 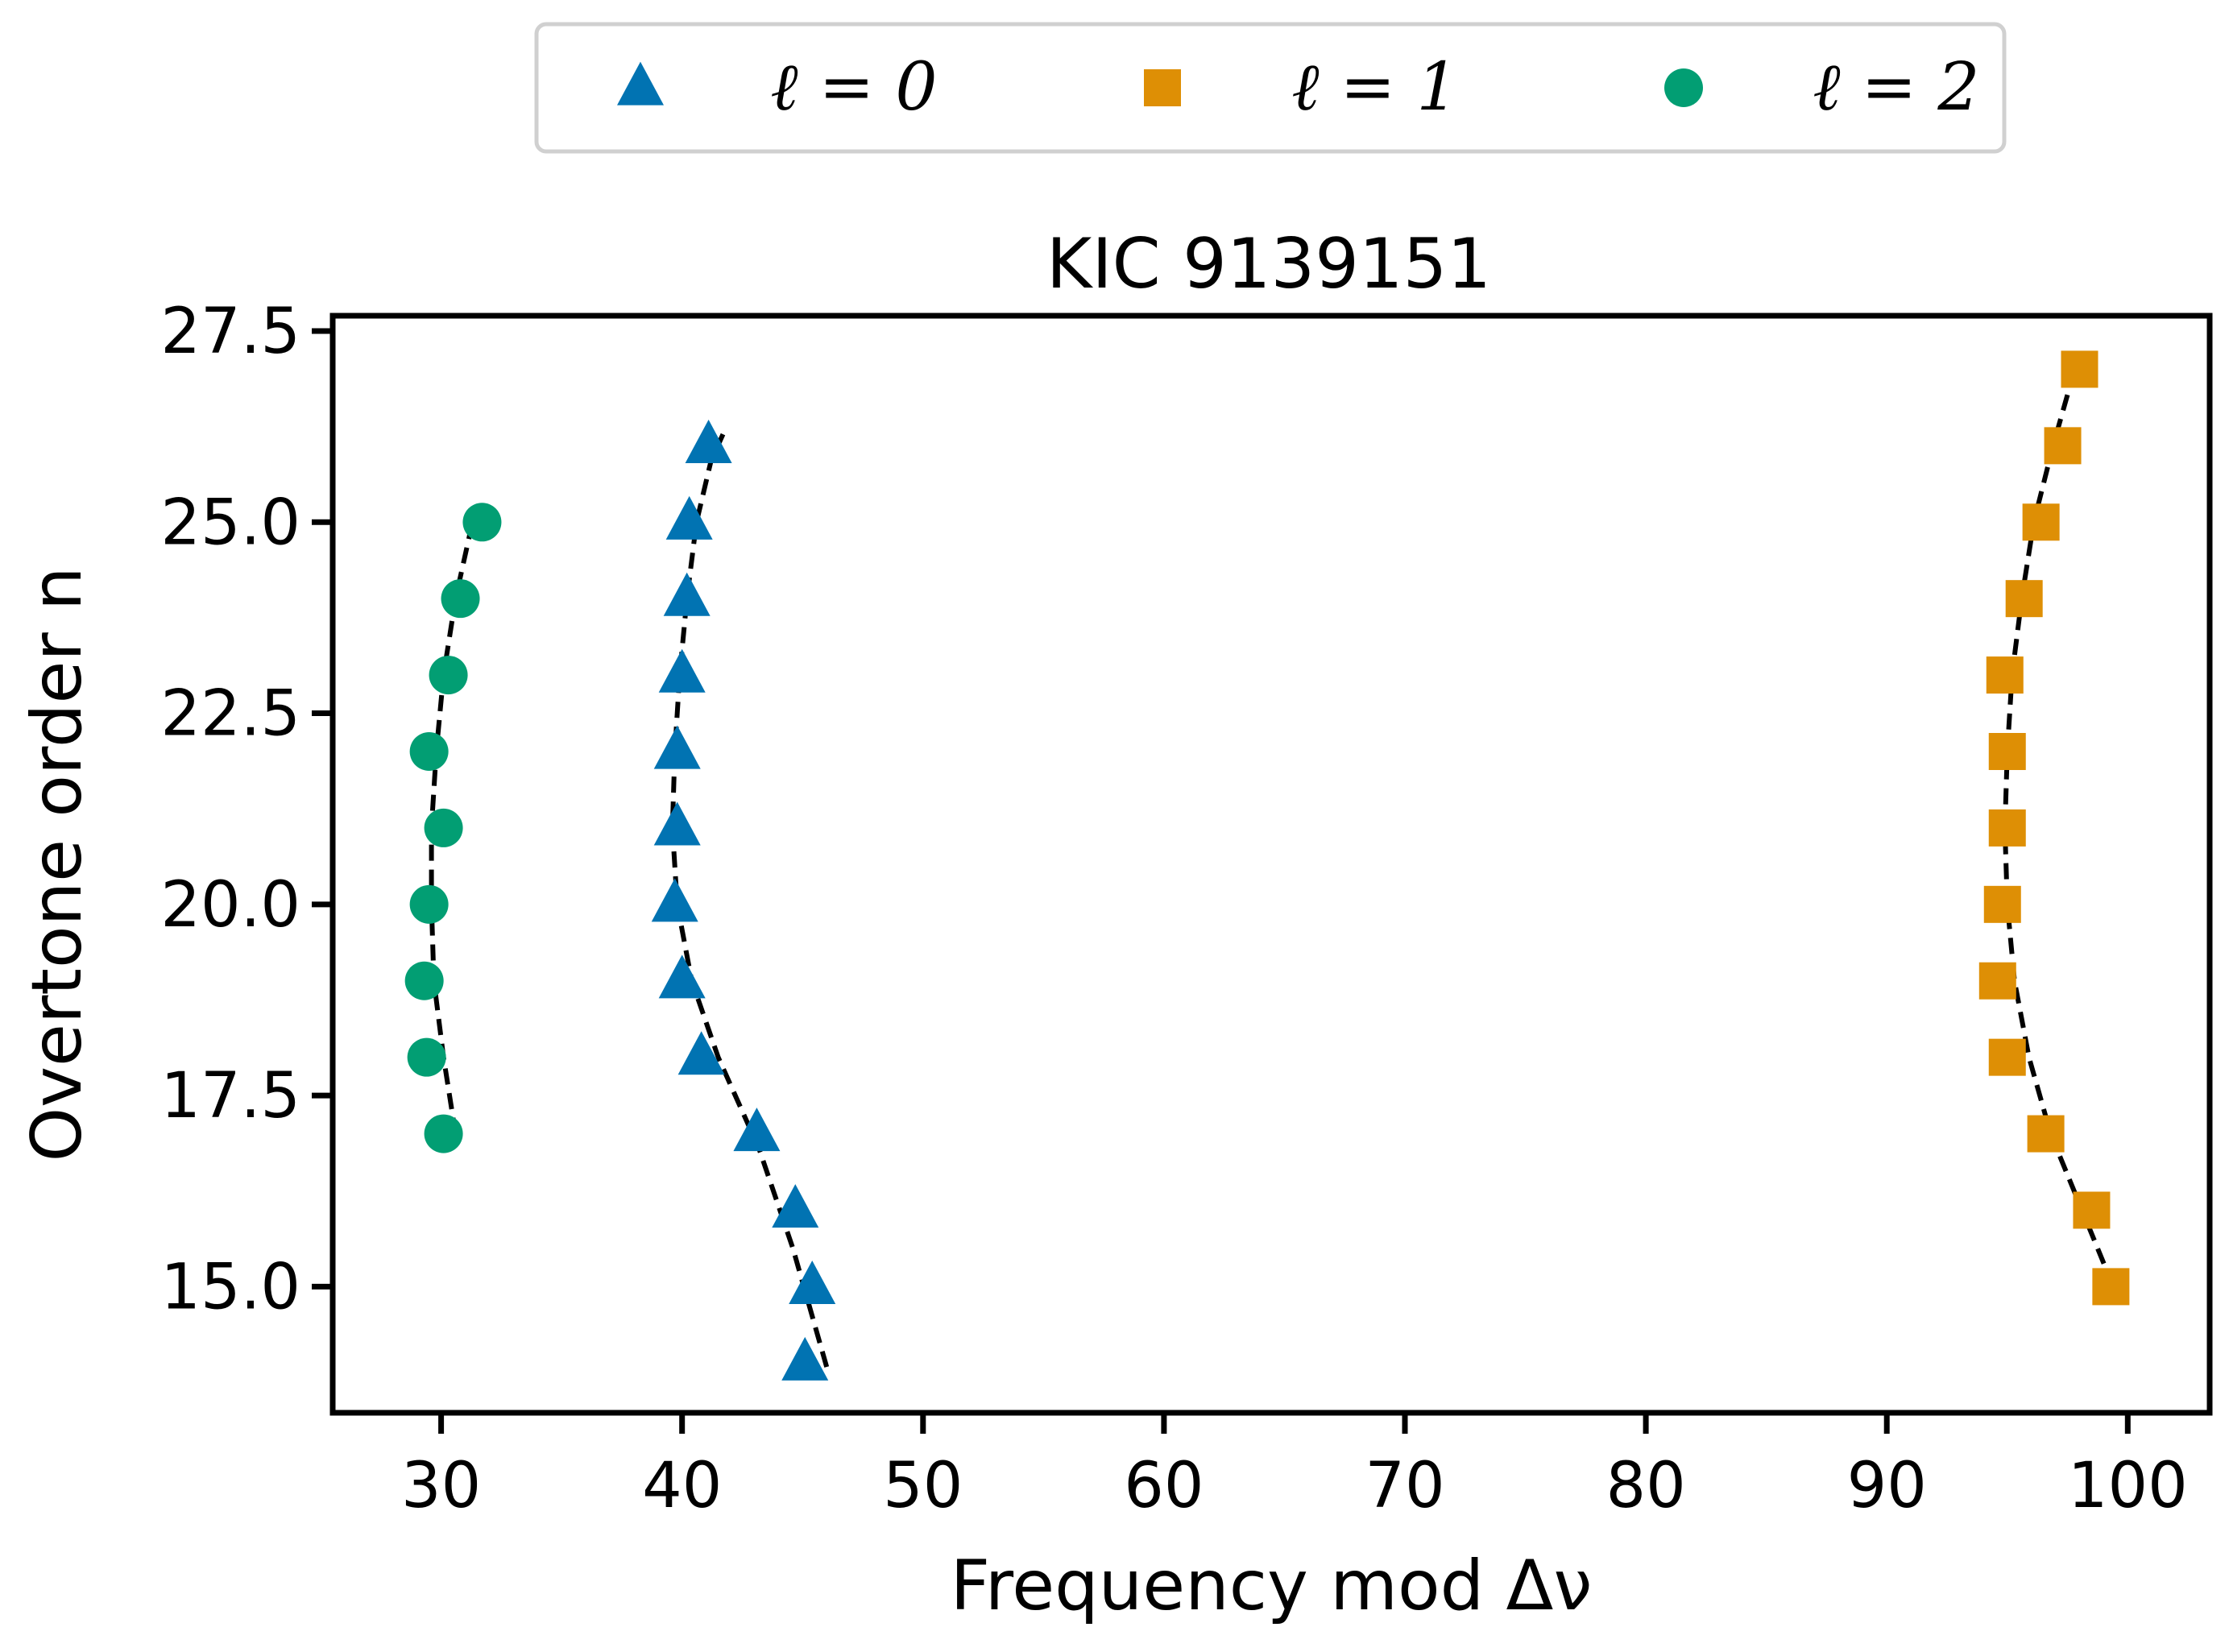 I want to click on y-tick-label: 27.5, so click(x=230, y=332).